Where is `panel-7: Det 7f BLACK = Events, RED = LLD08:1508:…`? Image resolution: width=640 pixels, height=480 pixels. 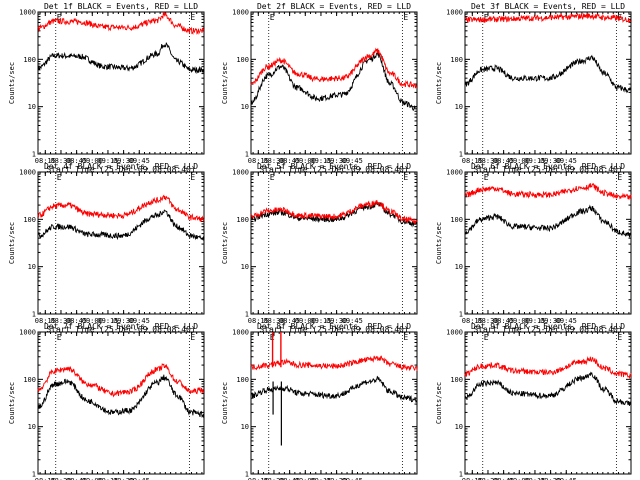 panel-7: Det 7f BLACK = Events, RED = LLD08:1508:… is located at coordinates (106, 401).